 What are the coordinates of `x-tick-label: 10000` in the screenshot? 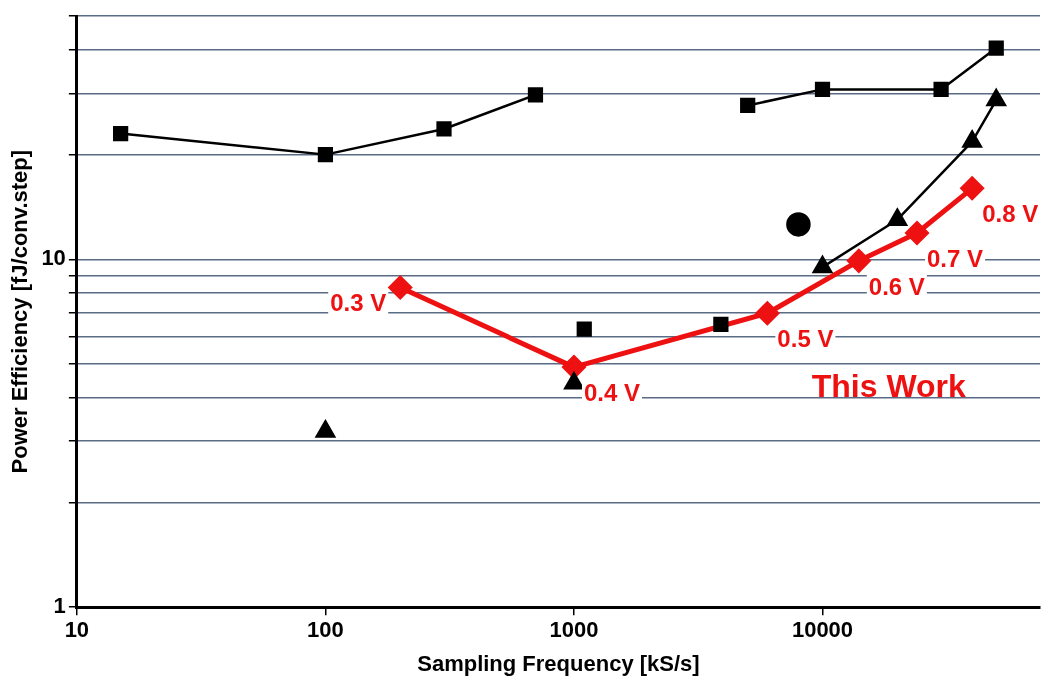 It's located at (822, 630).